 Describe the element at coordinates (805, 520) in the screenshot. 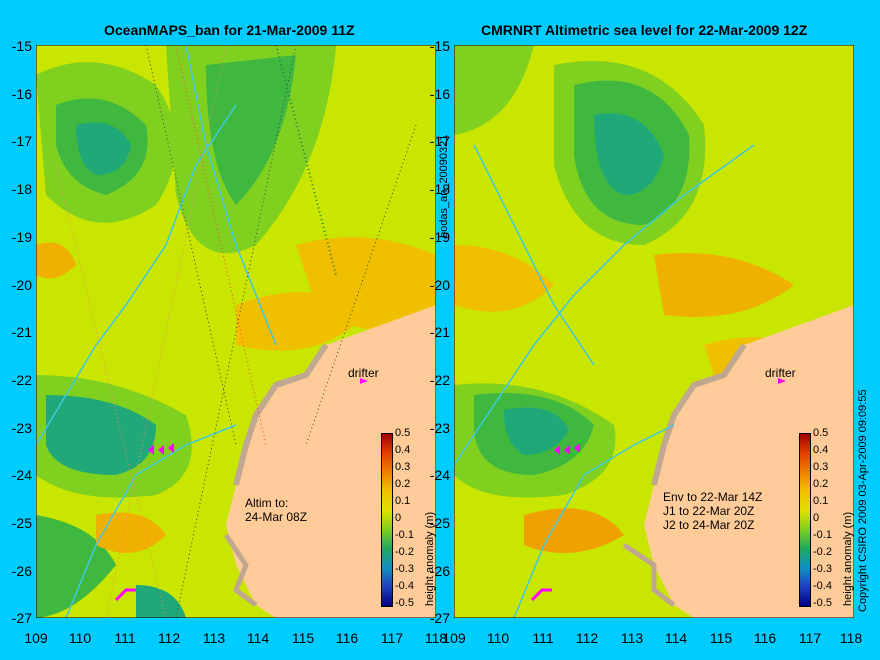

I see `right-colorbar` at that location.